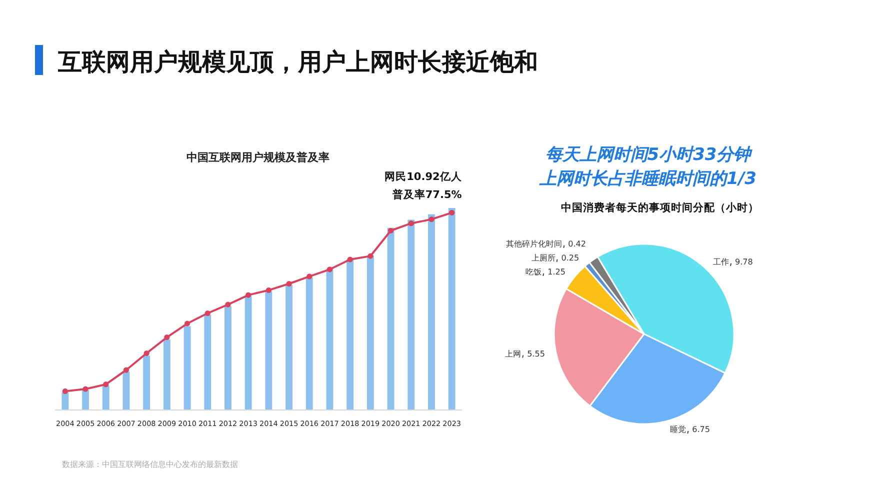 The image size is (889, 500). What do you see at coordinates (701, 429) in the screenshot?
I see `data-label: 6.75` at bounding box center [701, 429].